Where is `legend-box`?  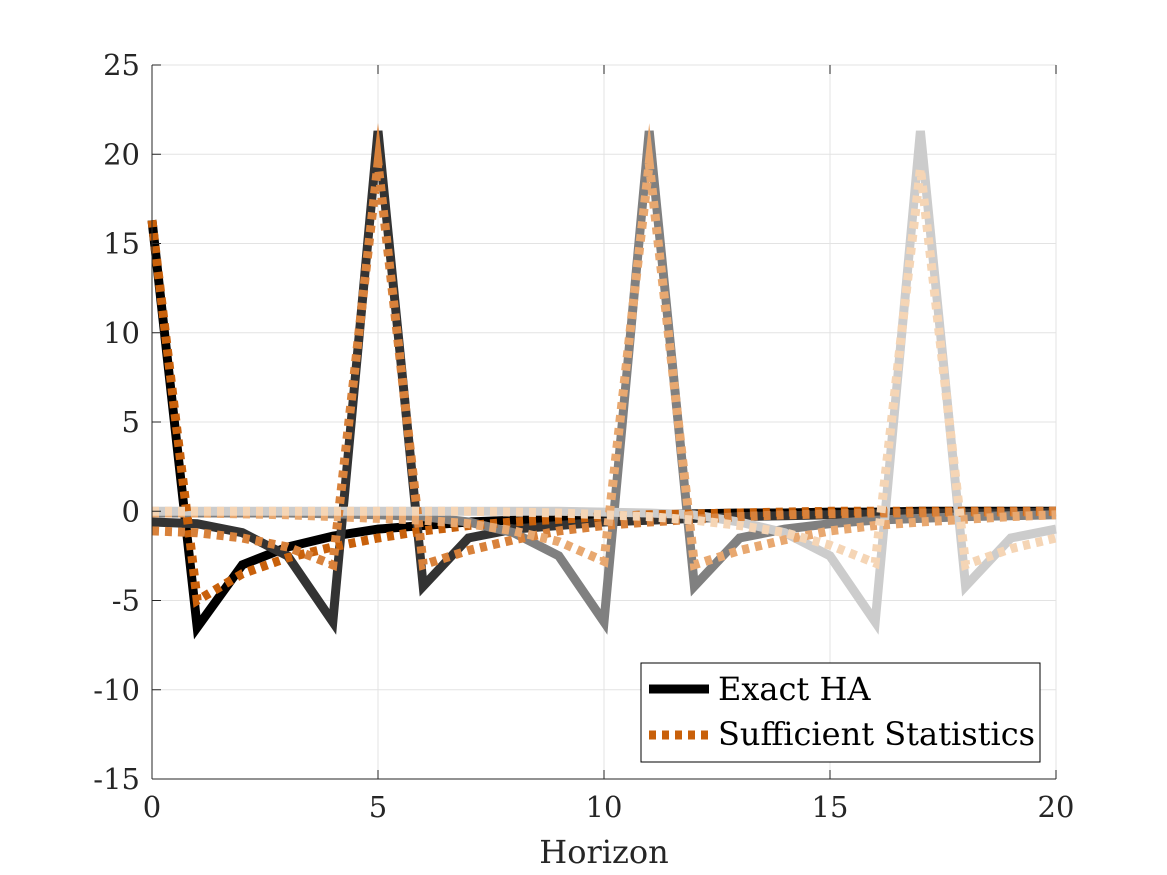
legend-box is located at coordinates (840, 712).